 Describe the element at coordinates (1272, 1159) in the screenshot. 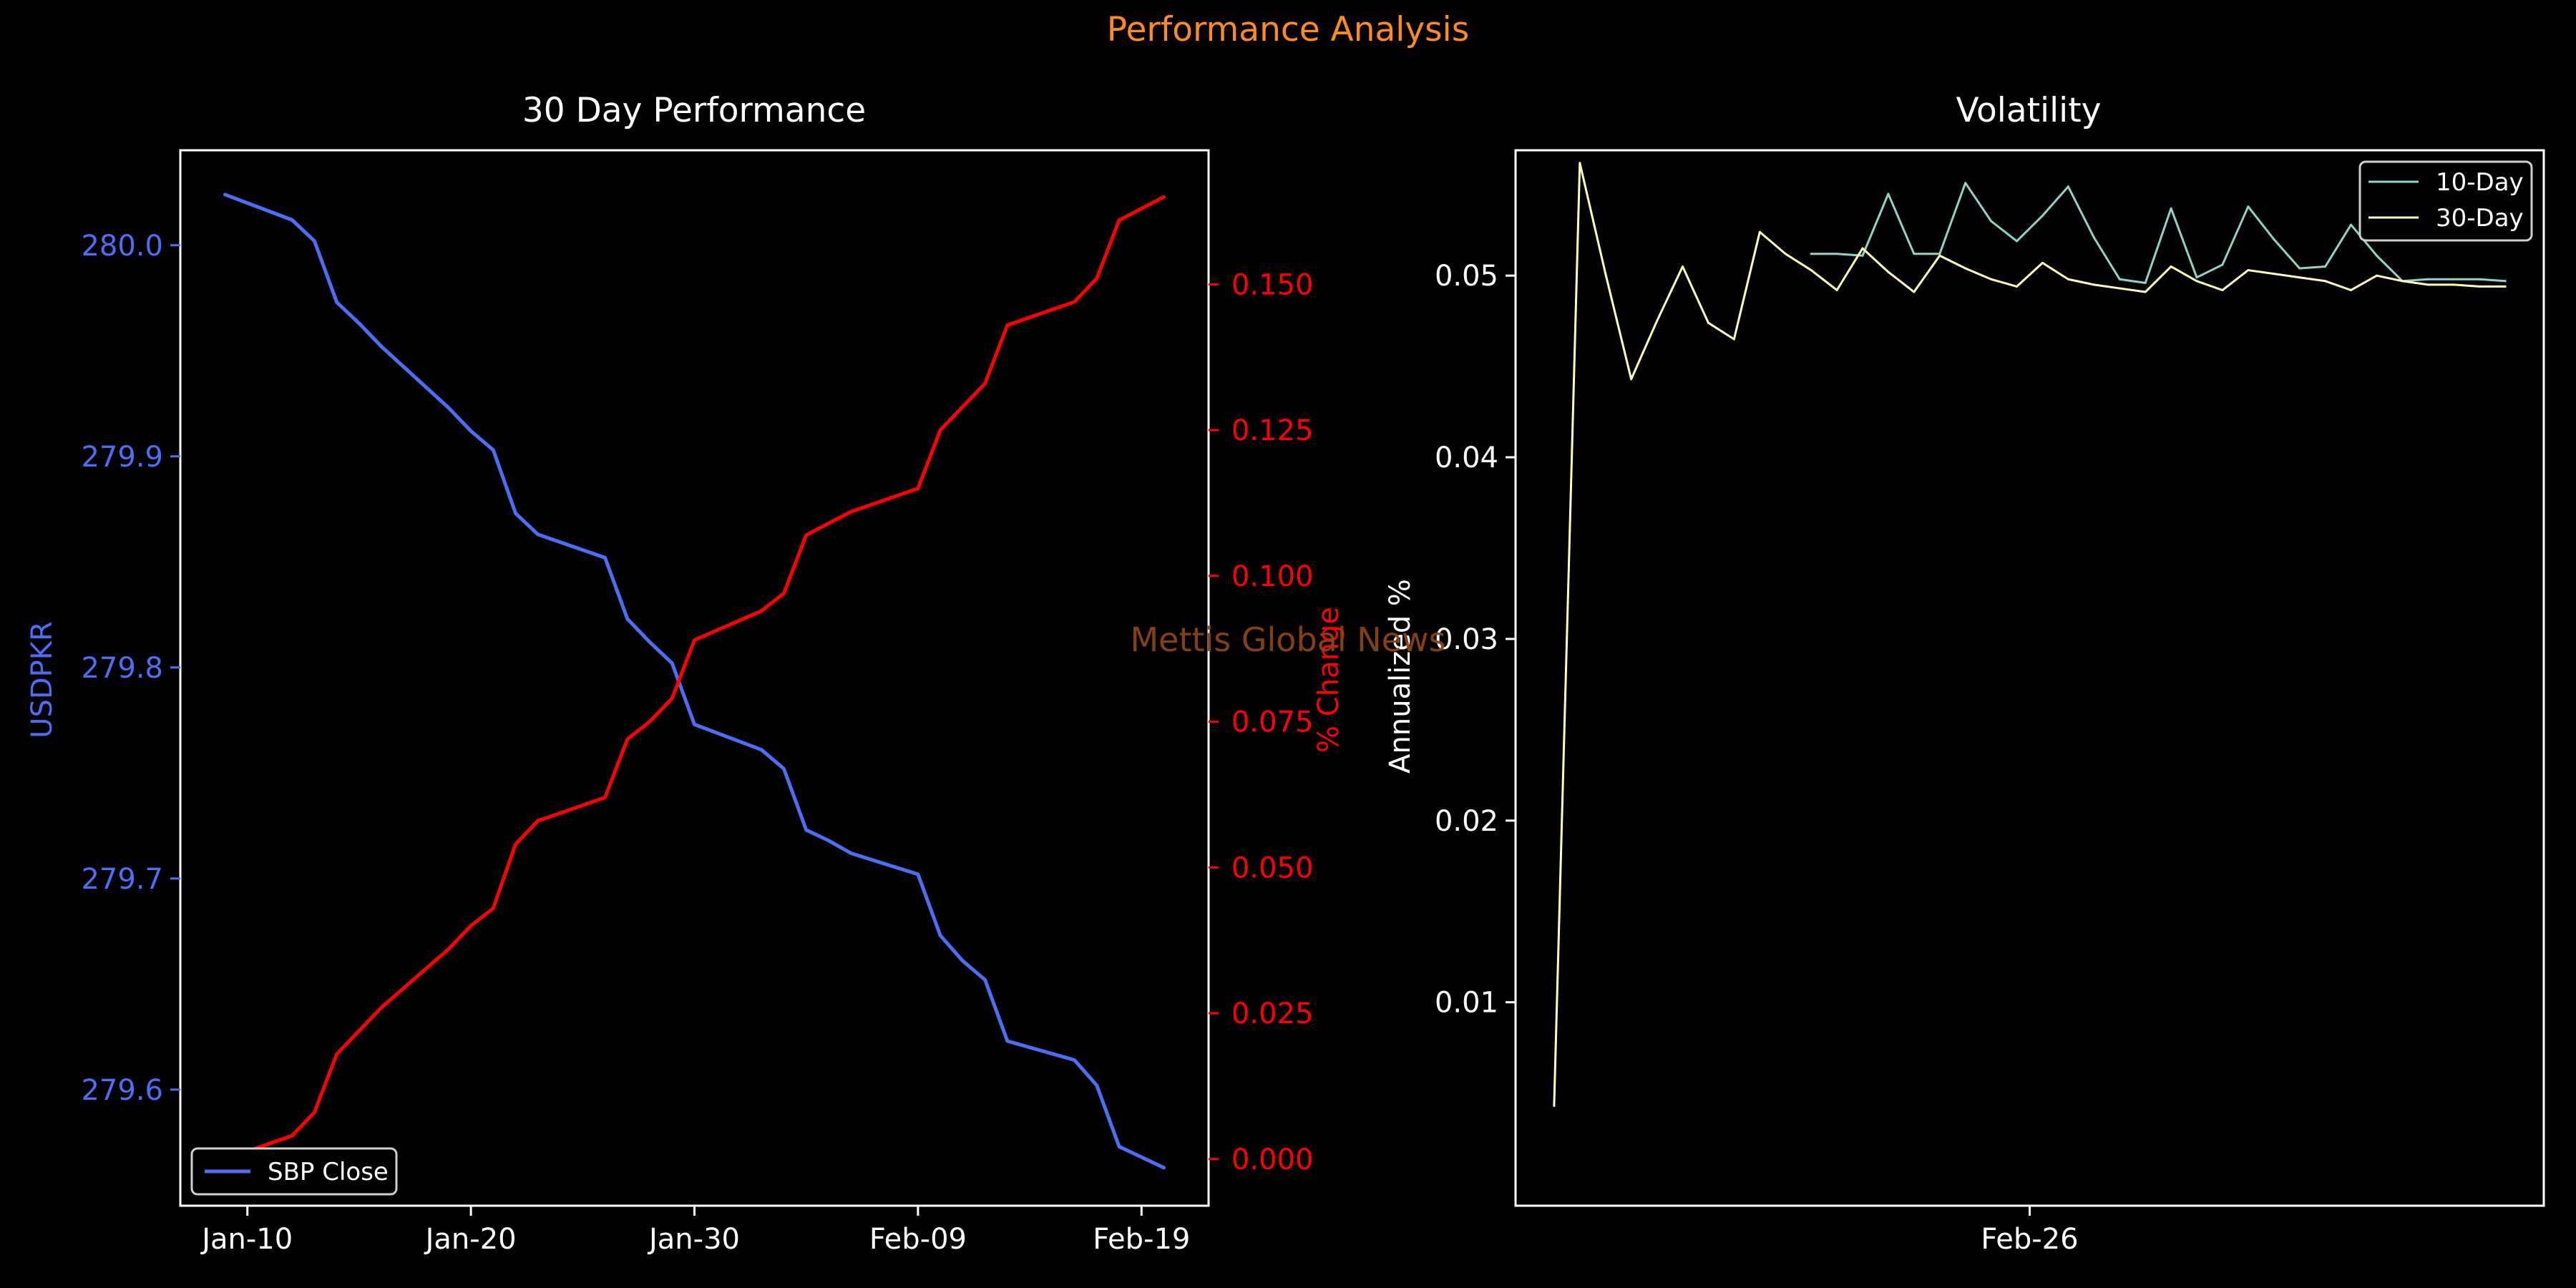

I see `right-y-tick-label: 0.000` at that location.